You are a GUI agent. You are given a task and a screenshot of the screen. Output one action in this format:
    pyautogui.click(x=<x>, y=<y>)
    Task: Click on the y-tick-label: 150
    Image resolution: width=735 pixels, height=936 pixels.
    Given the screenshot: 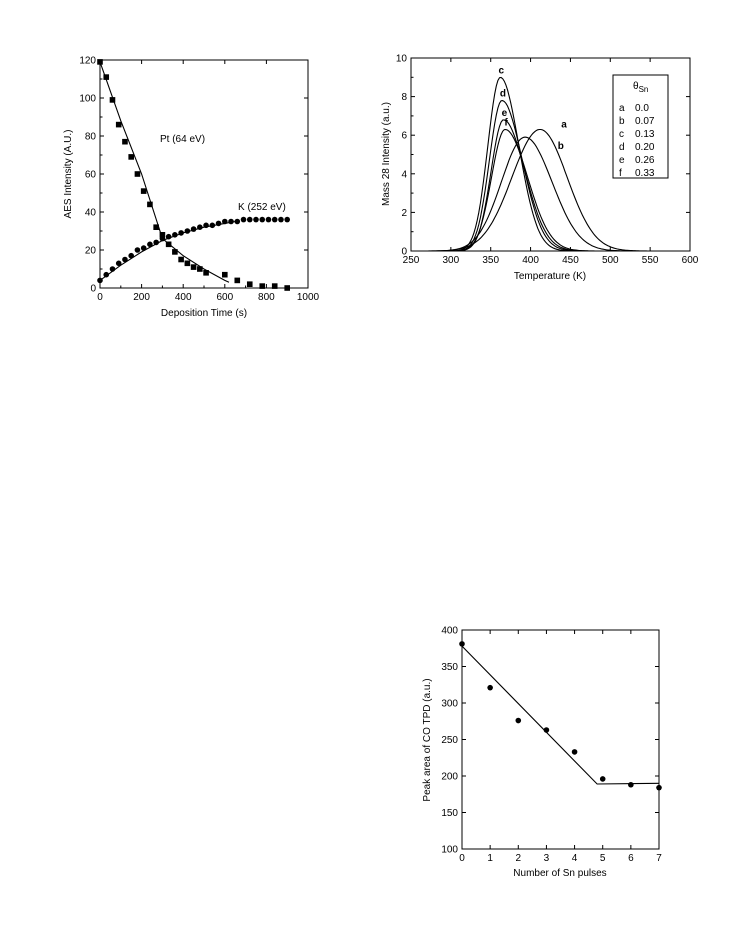 What is the action you would take?
    pyautogui.click(x=449, y=813)
    